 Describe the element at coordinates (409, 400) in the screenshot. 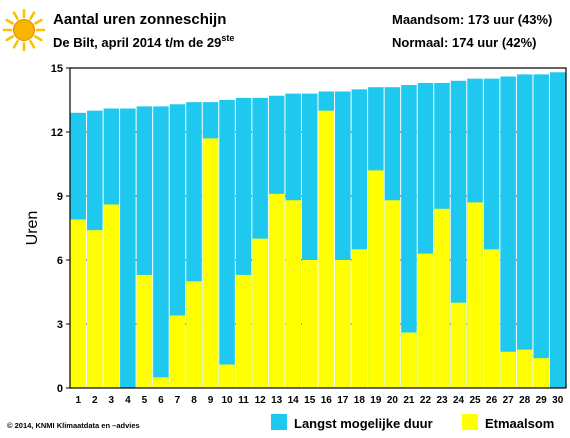

I see `x-tick-label: 21` at that location.